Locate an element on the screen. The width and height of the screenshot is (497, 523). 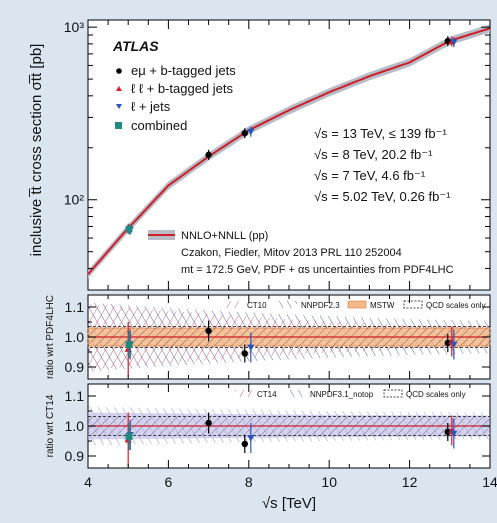
ratio2-legend-nnpdf-swatch is located at coordinates (297, 393).